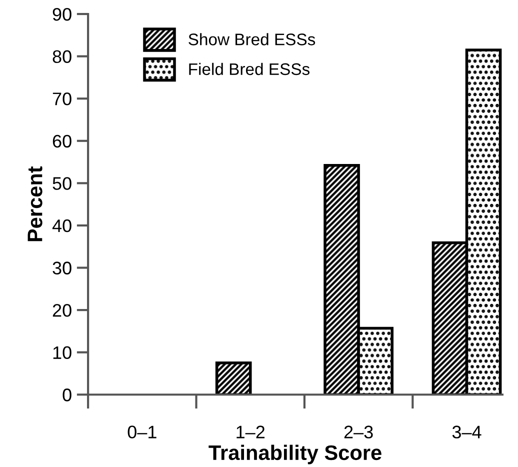  Describe the element at coordinates (62, 14) in the screenshot. I see `y-tick-label: 90` at that location.